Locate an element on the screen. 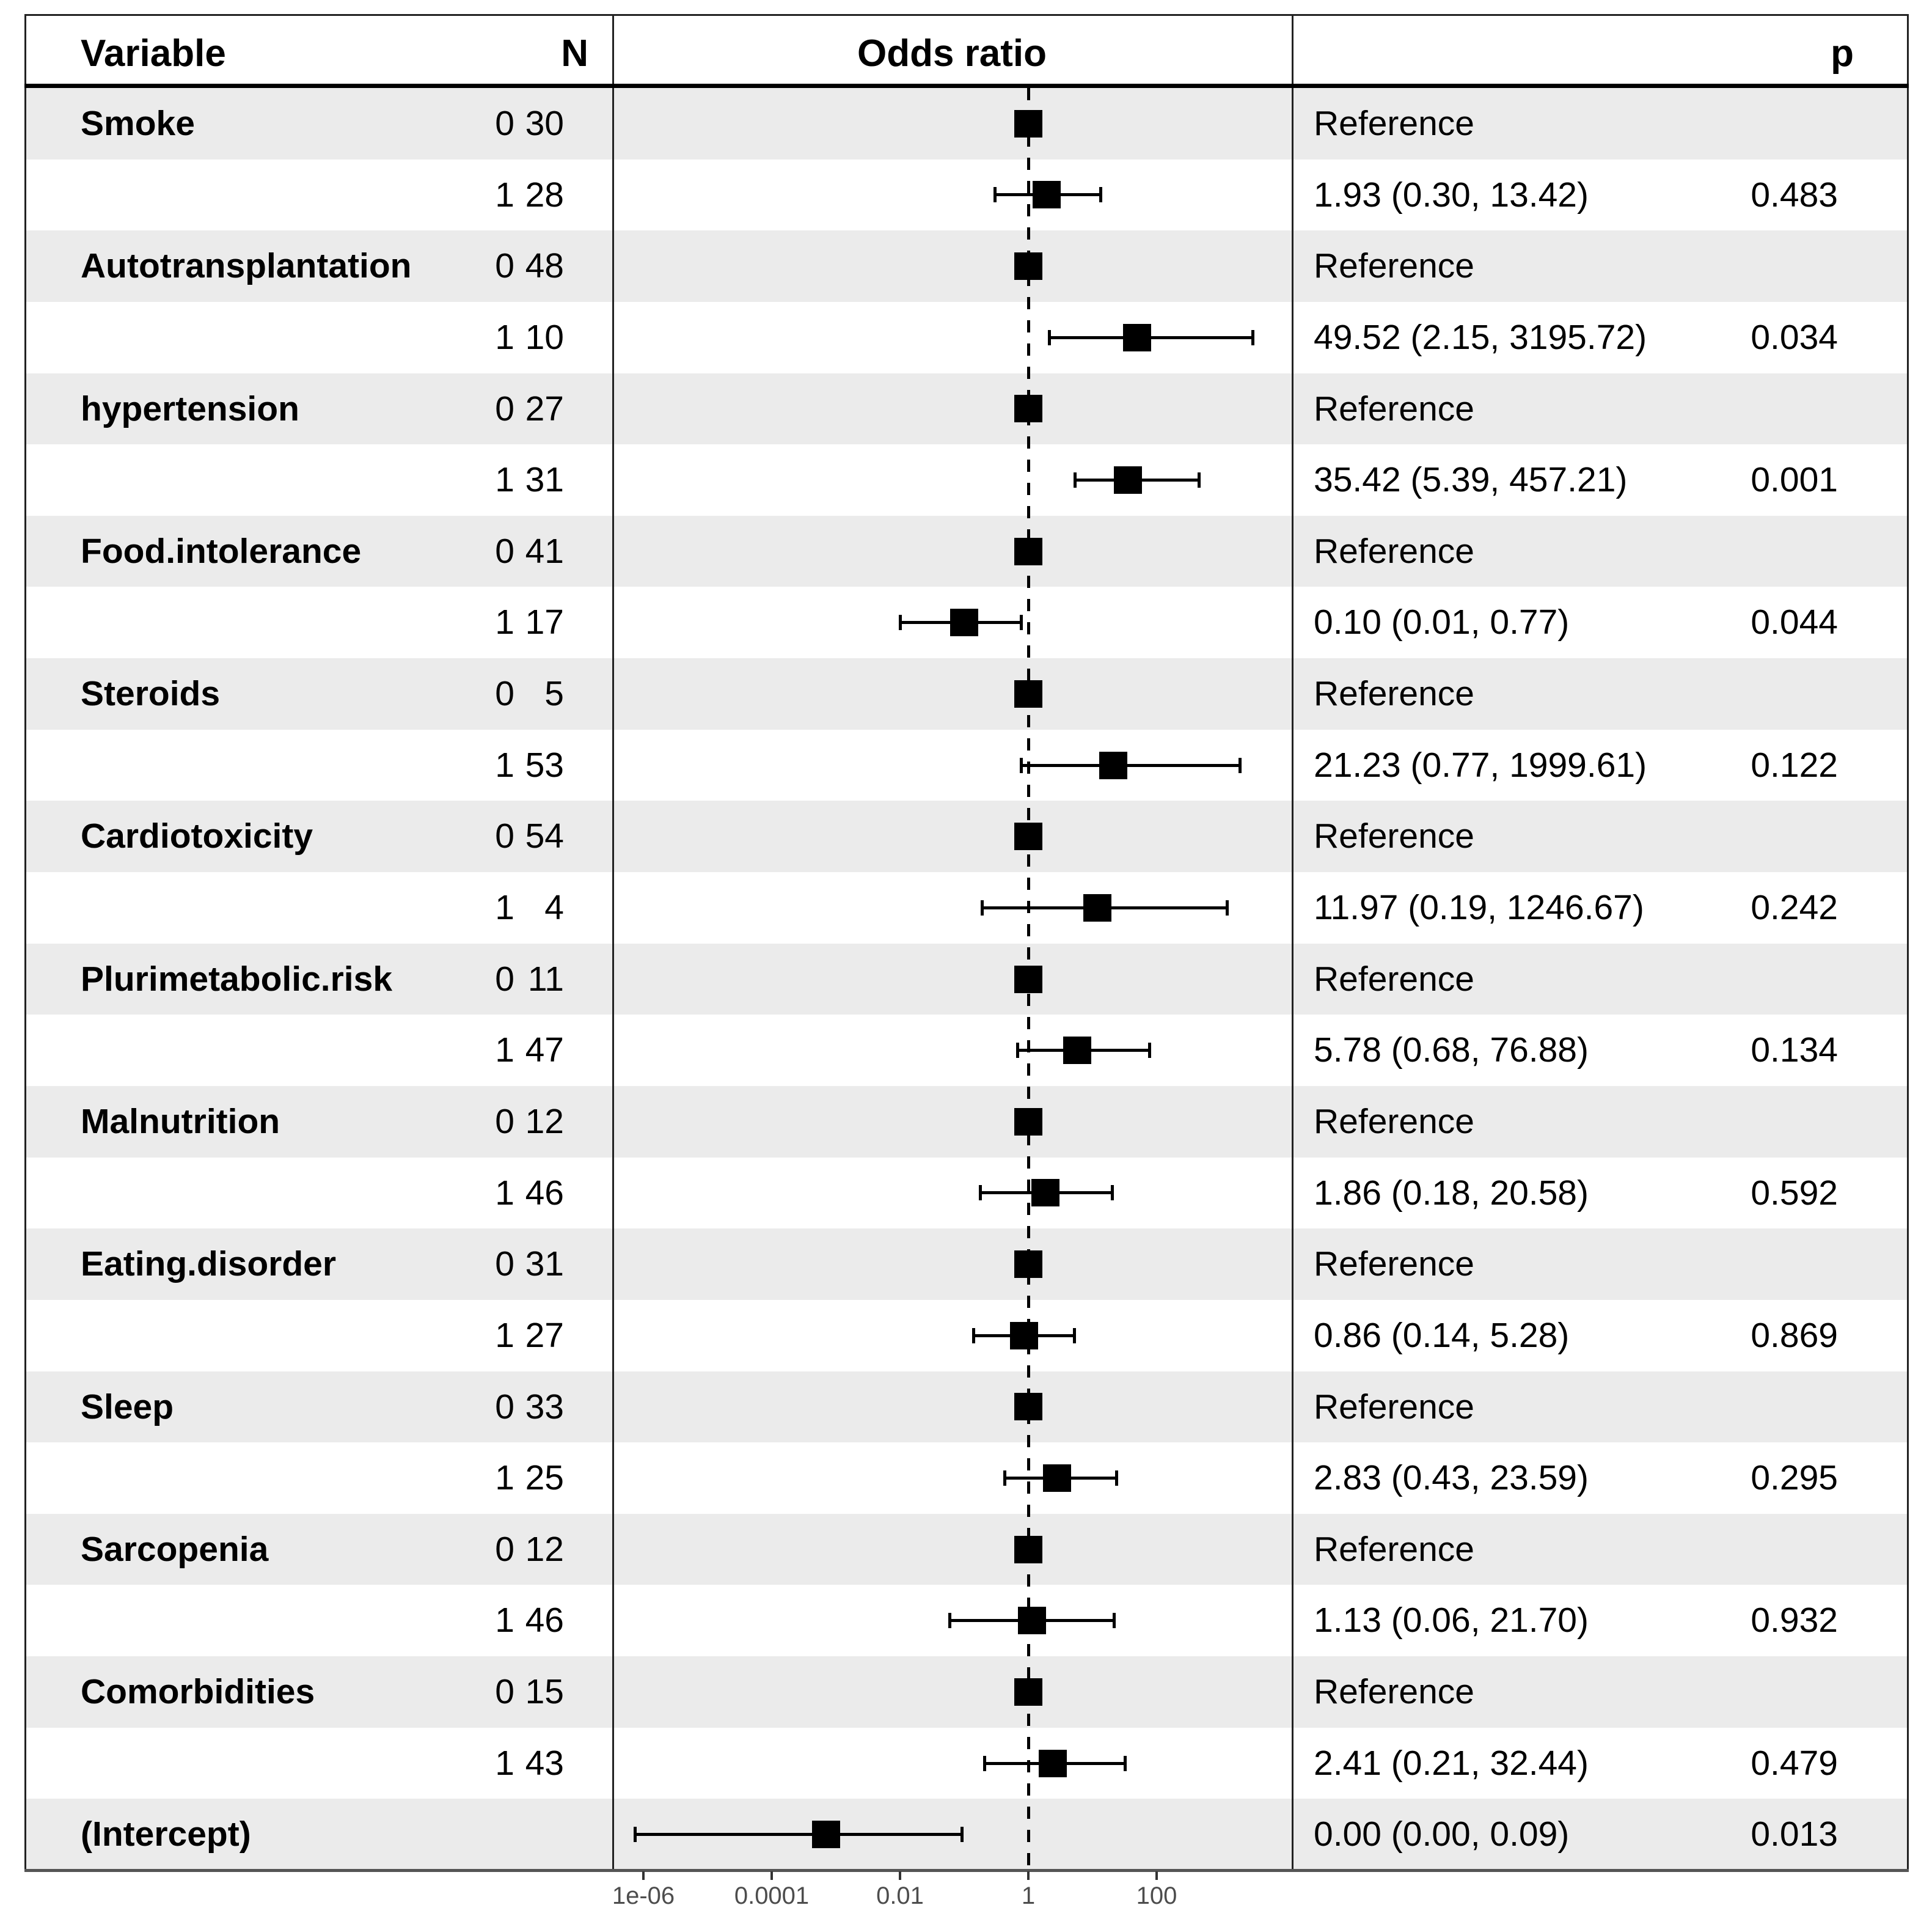  variable-label: Eating.disorder is located at coordinates (209, 1264).